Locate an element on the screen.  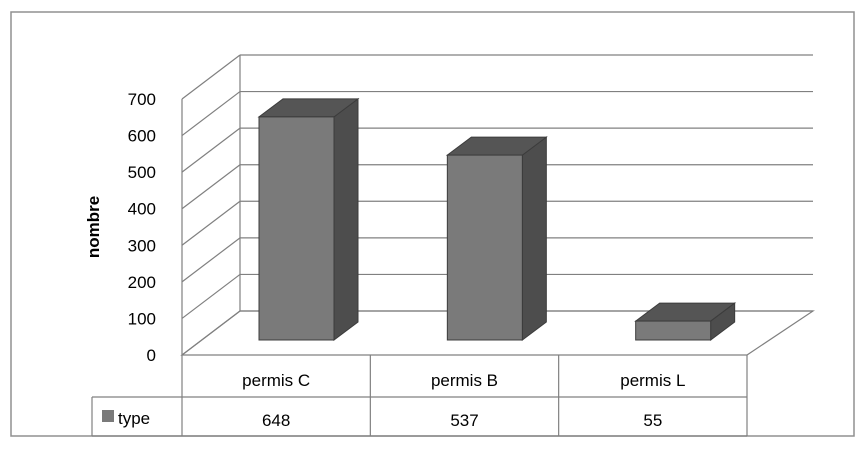
y-tick-label: 700 is located at coordinates (142, 99).